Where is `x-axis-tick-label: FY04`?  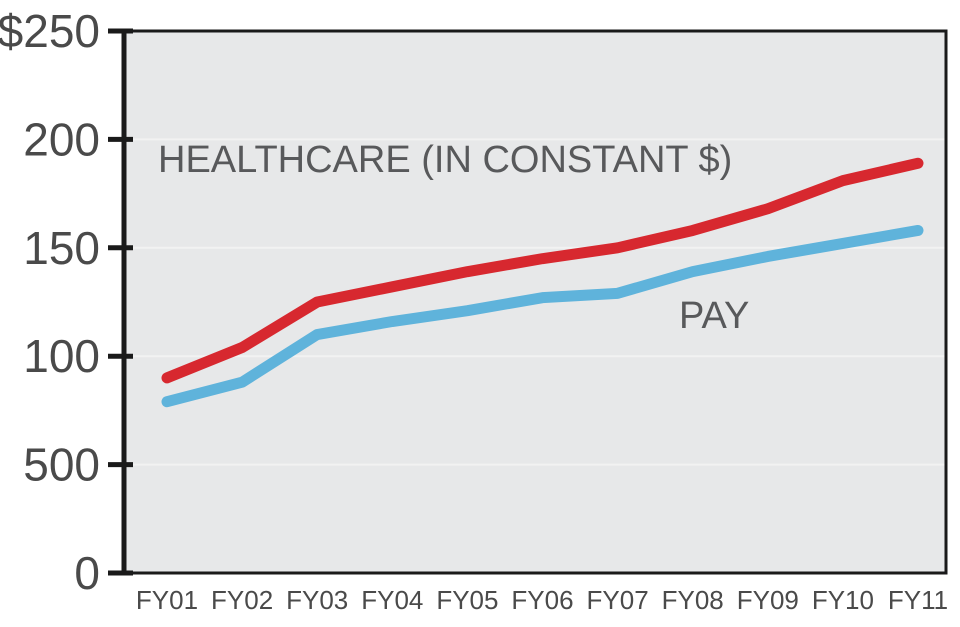 x-axis-tick-label: FY04 is located at coordinates (392, 600).